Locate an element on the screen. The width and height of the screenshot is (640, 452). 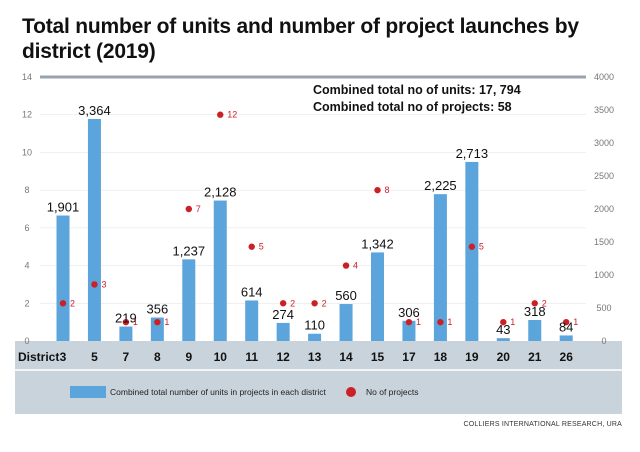
bar-value-label: 84 is located at coordinates (566, 326).